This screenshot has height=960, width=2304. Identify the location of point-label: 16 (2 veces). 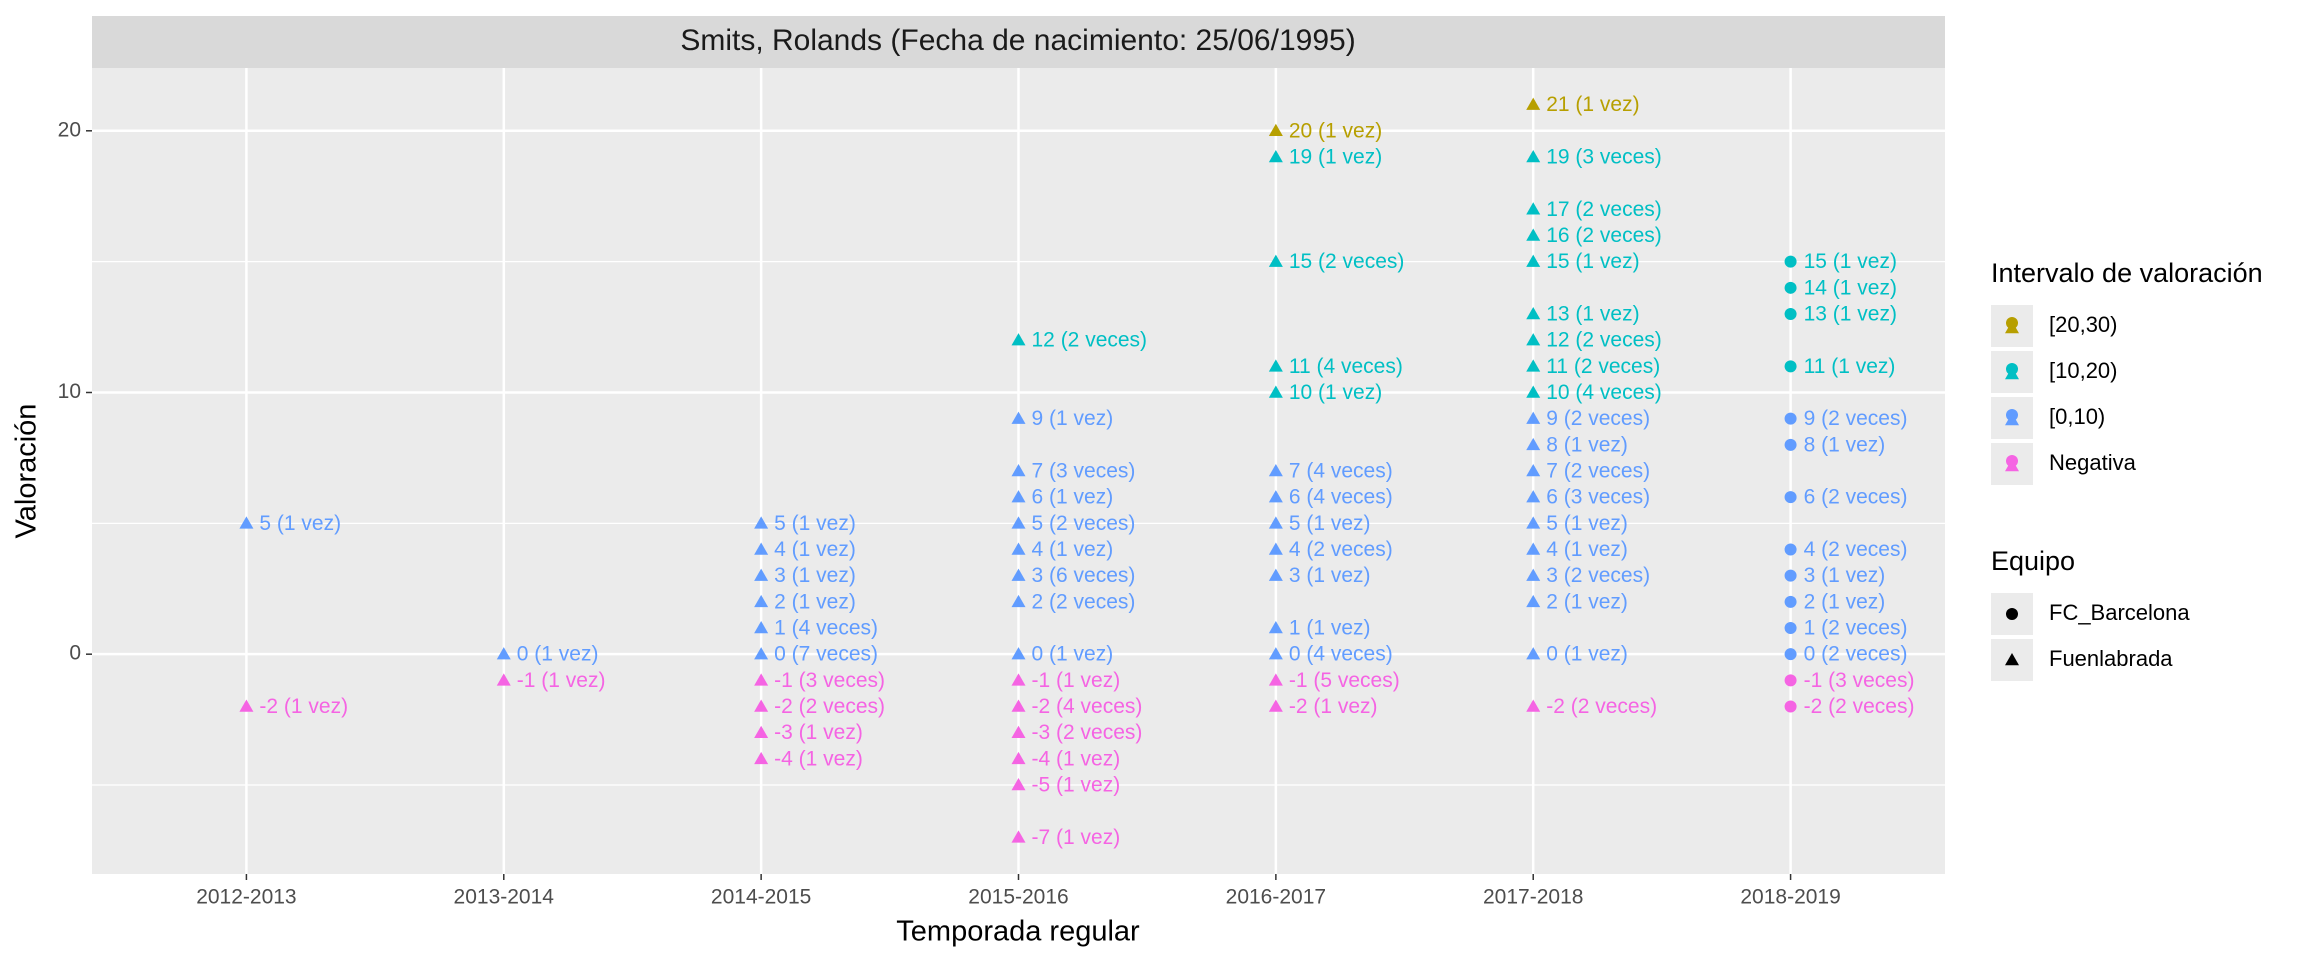
(1604, 235).